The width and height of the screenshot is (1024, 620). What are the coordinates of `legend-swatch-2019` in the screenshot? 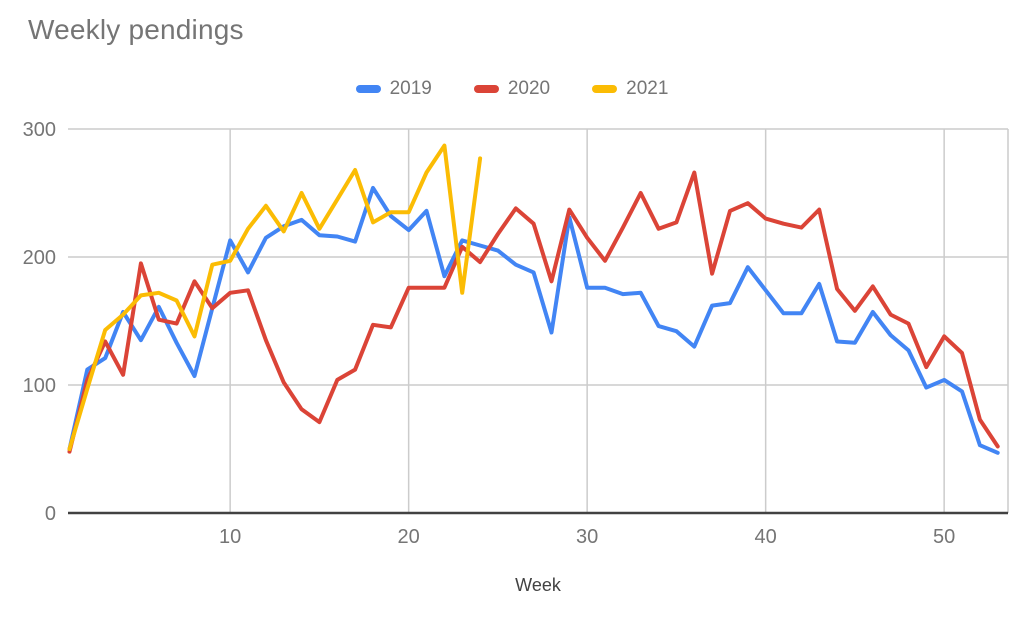 It's located at (368, 89).